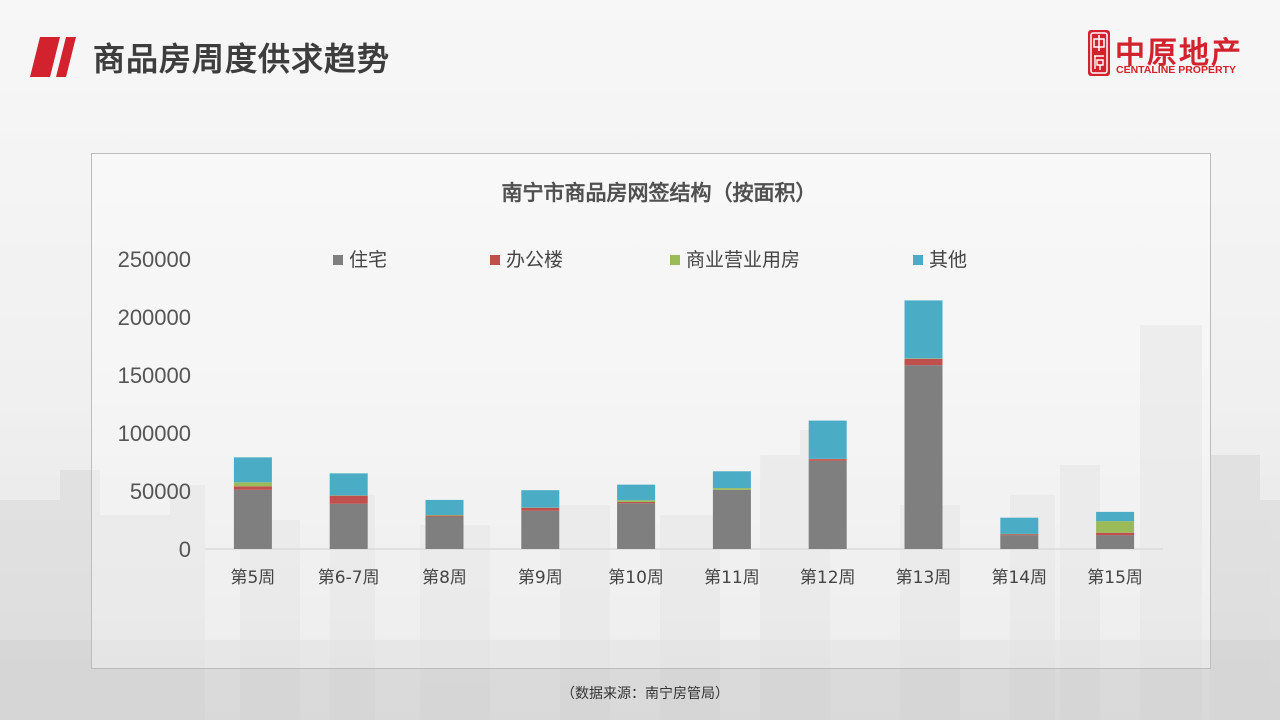  Describe the element at coordinates (828, 578) in the screenshot. I see `x-tick-label: 第12周` at that location.